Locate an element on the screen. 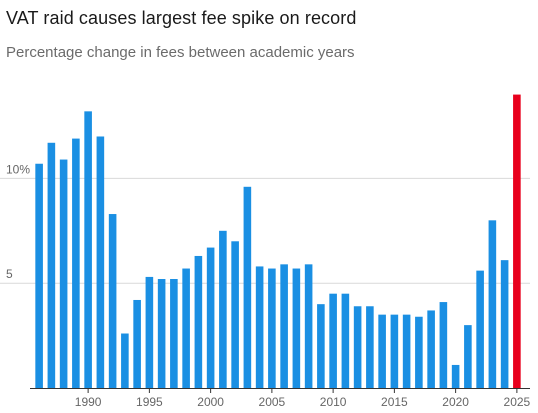 This screenshot has height=413, width=538. bar-2000 is located at coordinates (210, 317).